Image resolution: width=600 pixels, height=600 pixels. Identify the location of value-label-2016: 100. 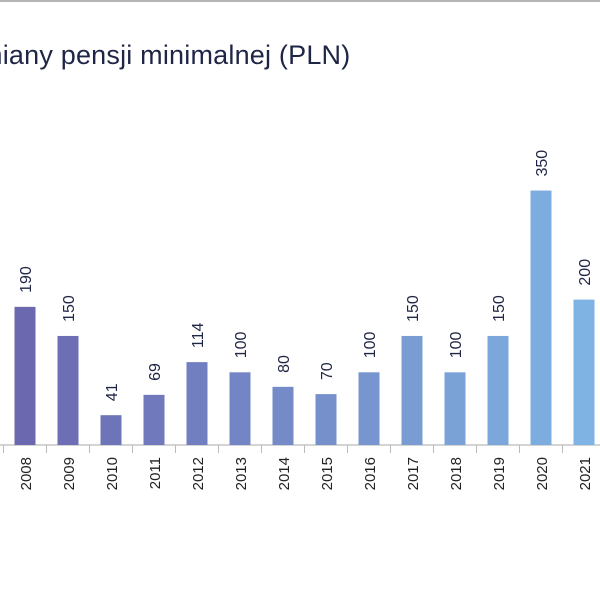
(370, 345).